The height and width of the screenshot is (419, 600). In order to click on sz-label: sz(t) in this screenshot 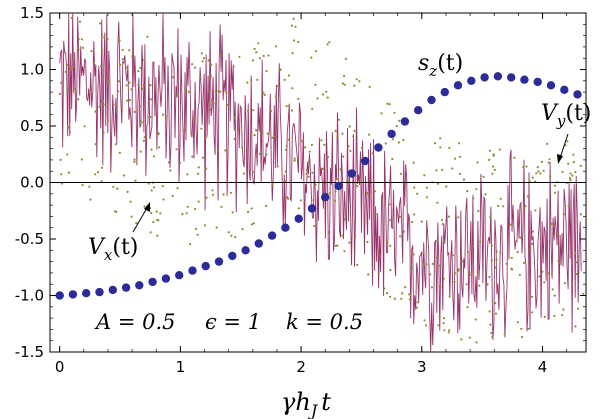, I will do `click(440, 65)`.